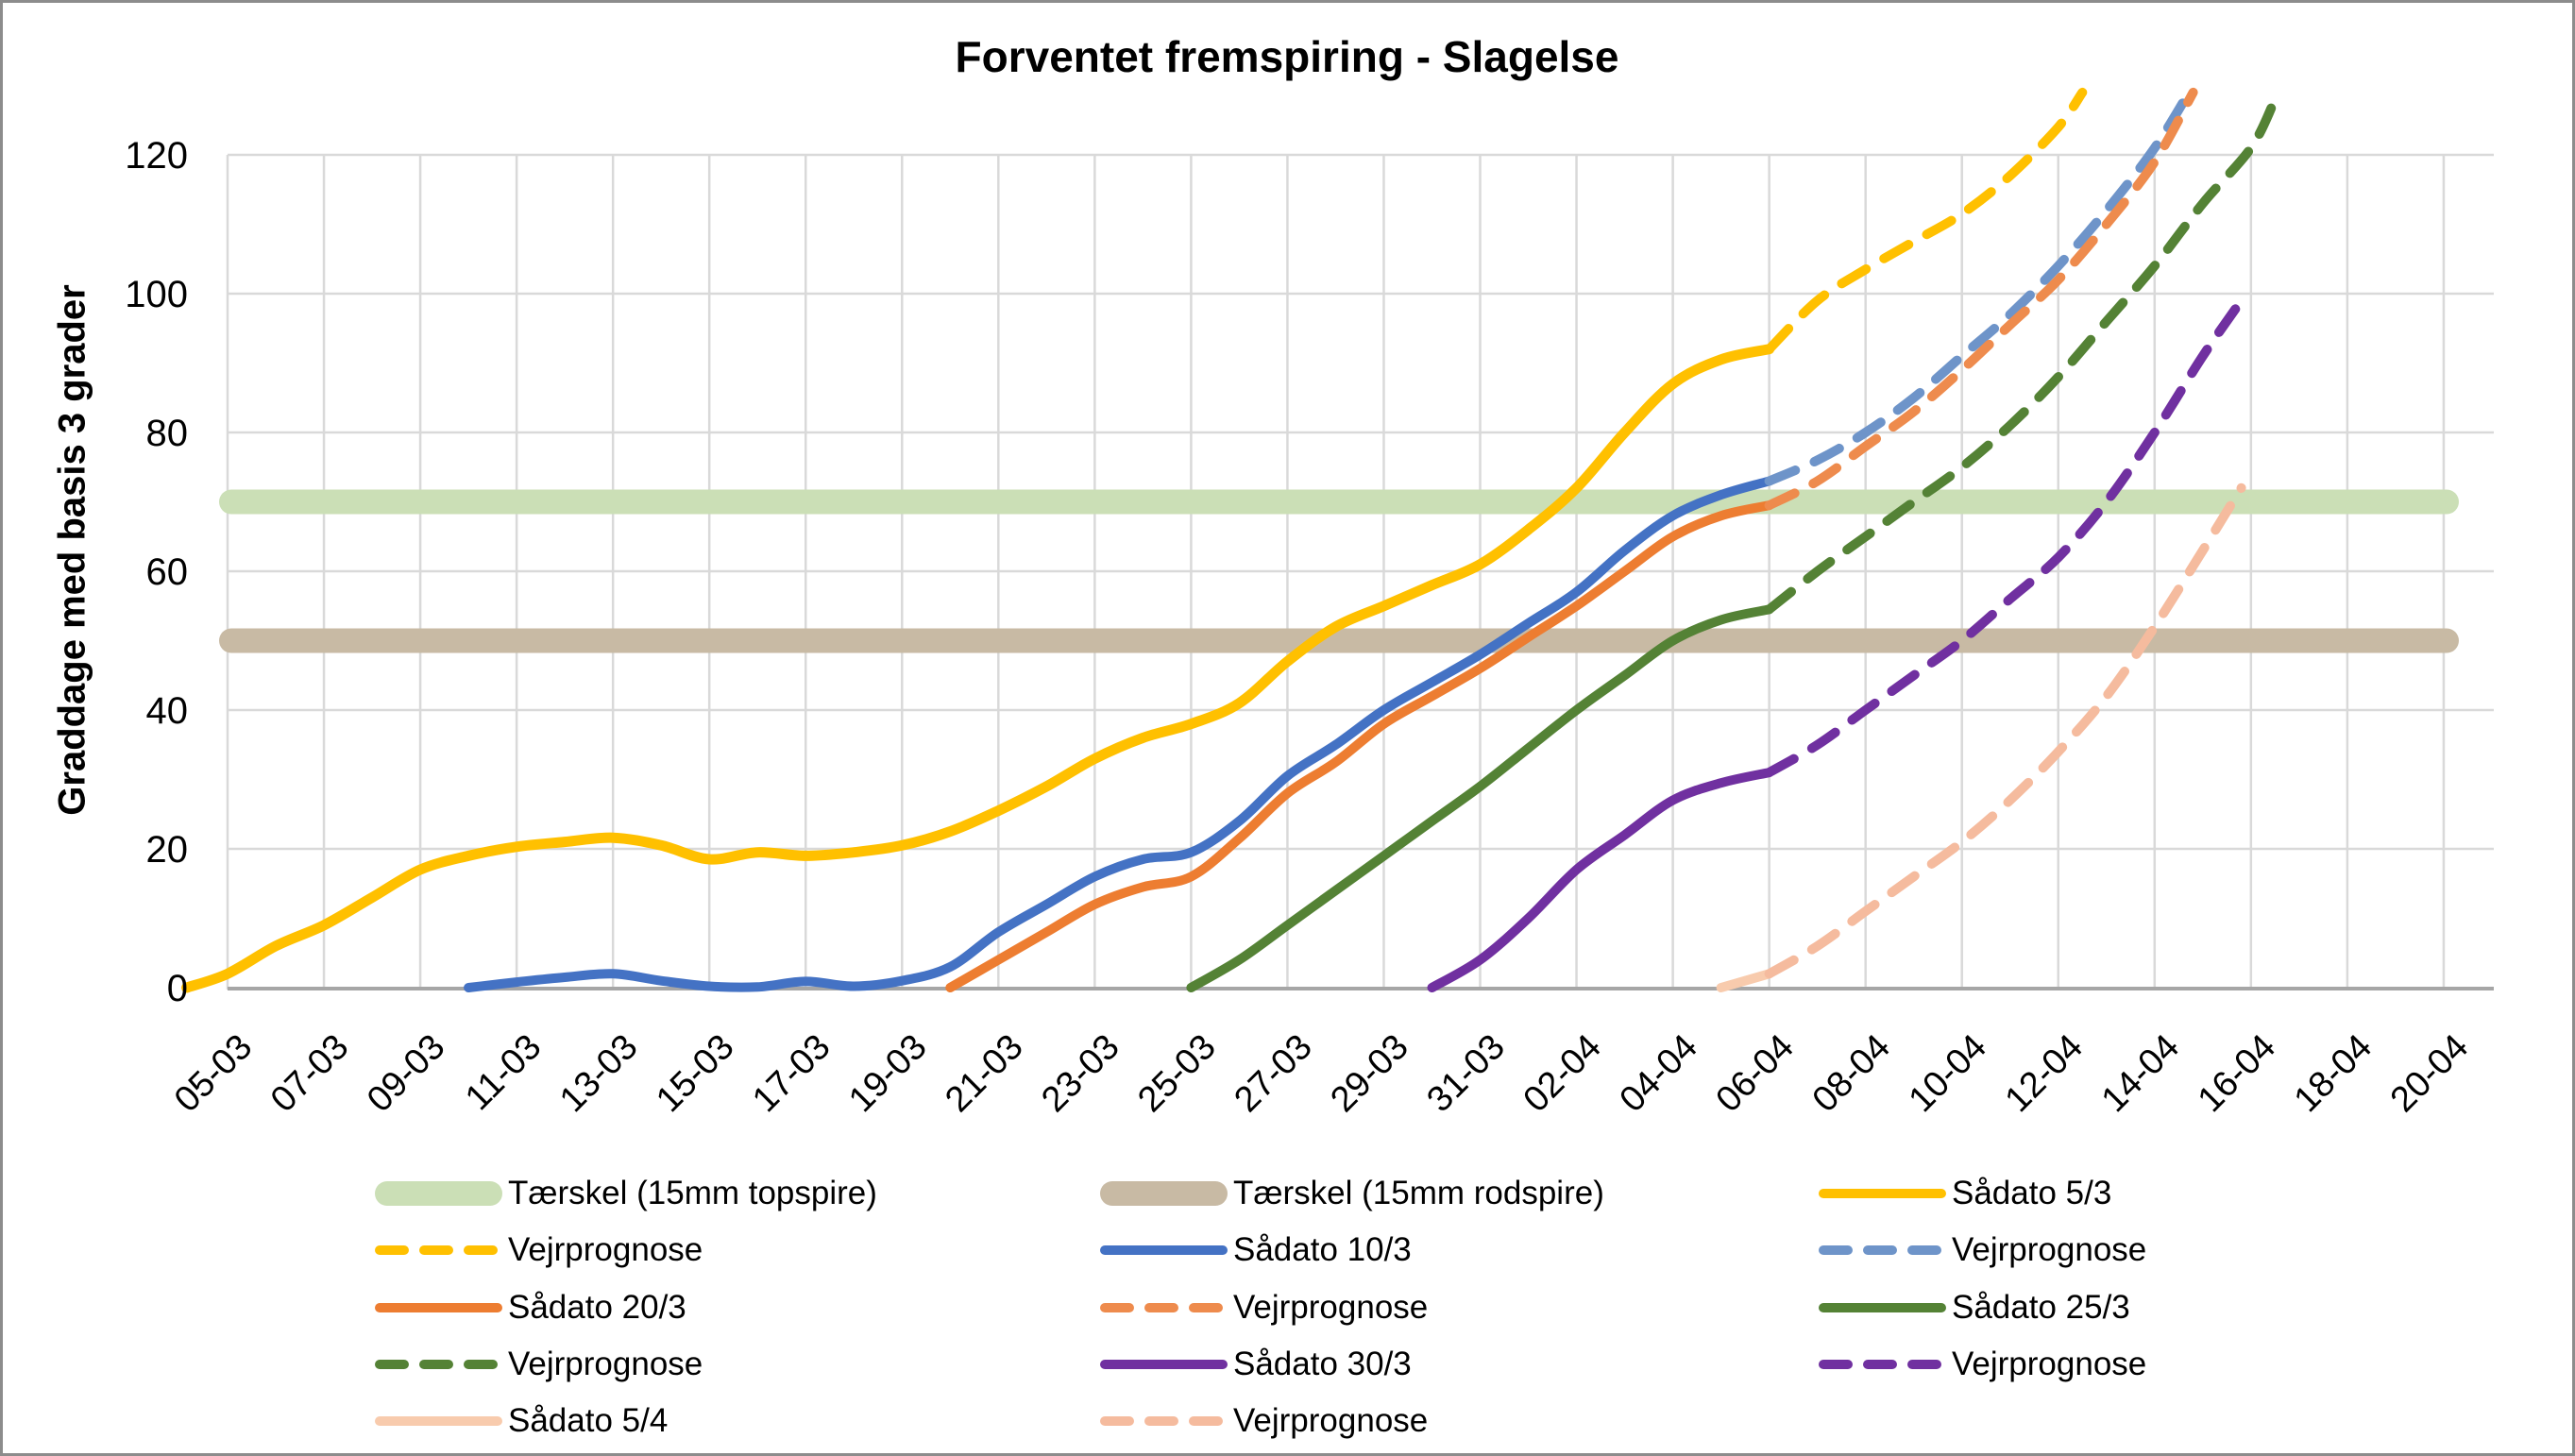  I want to click on legend-label: Sådato 10/3, so click(1322, 1249).